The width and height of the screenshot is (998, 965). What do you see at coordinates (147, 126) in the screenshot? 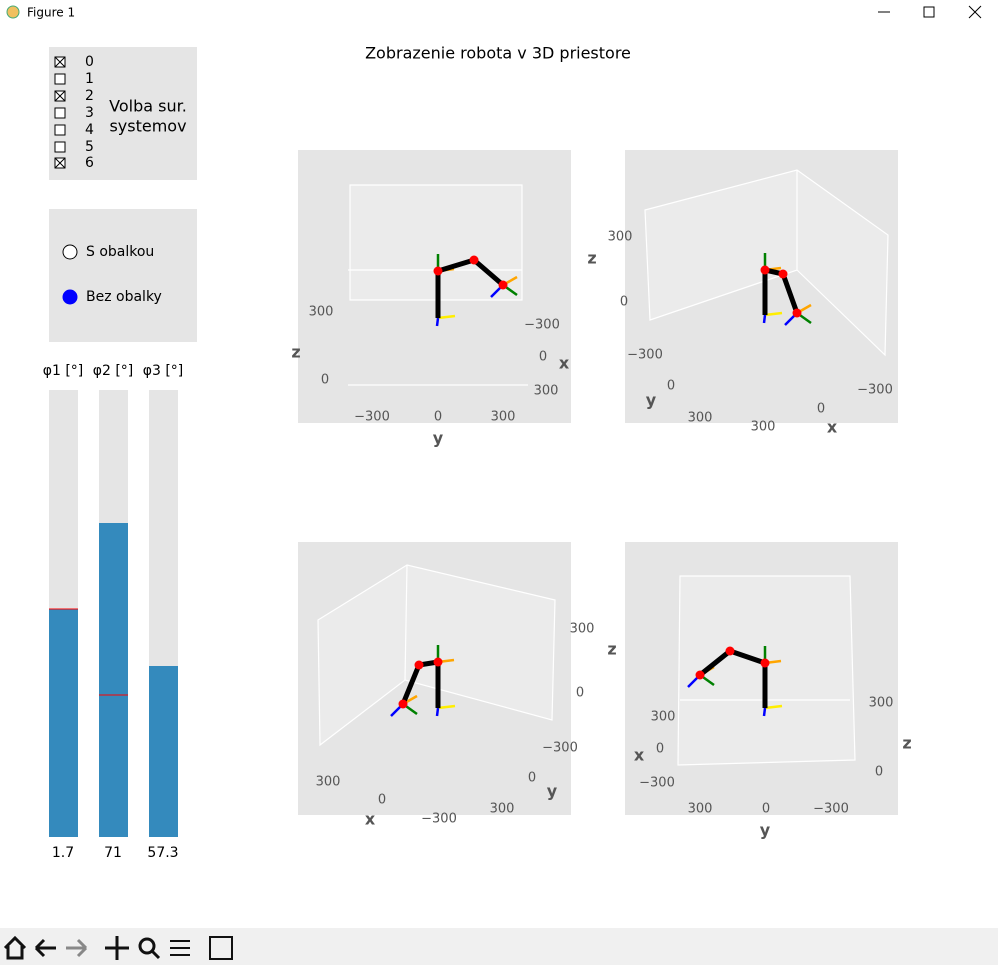
I see `checkbox-title: systemov` at bounding box center [147, 126].